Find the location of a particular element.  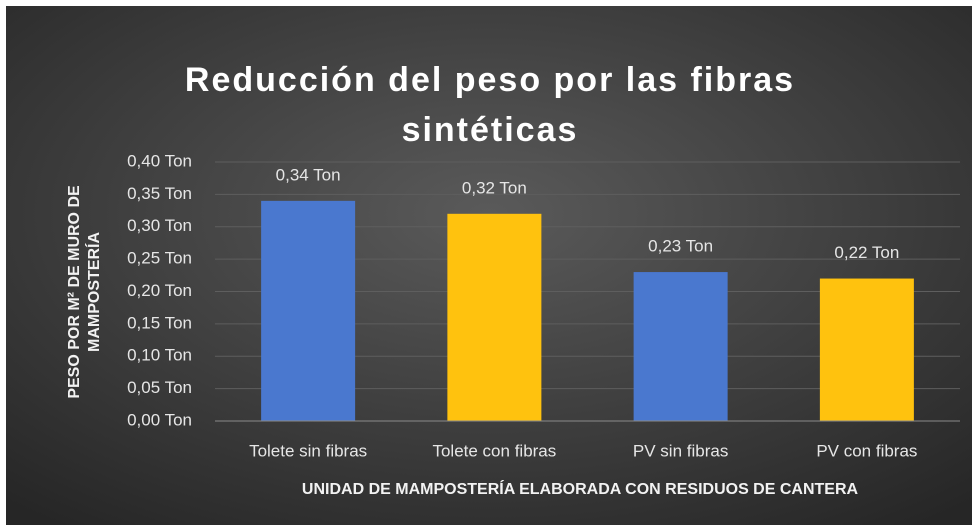

y-axis-title-line: PESO POR M² DE MURO DE is located at coordinates (74, 292).